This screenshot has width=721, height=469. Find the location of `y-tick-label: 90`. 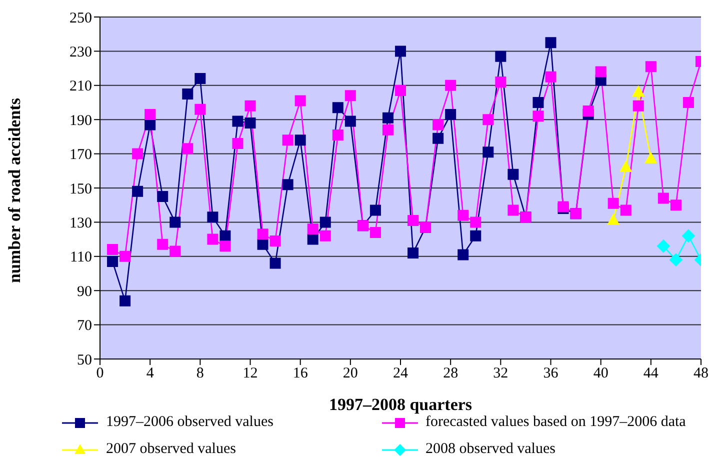

y-tick-label: 90 is located at coordinates (84, 292).